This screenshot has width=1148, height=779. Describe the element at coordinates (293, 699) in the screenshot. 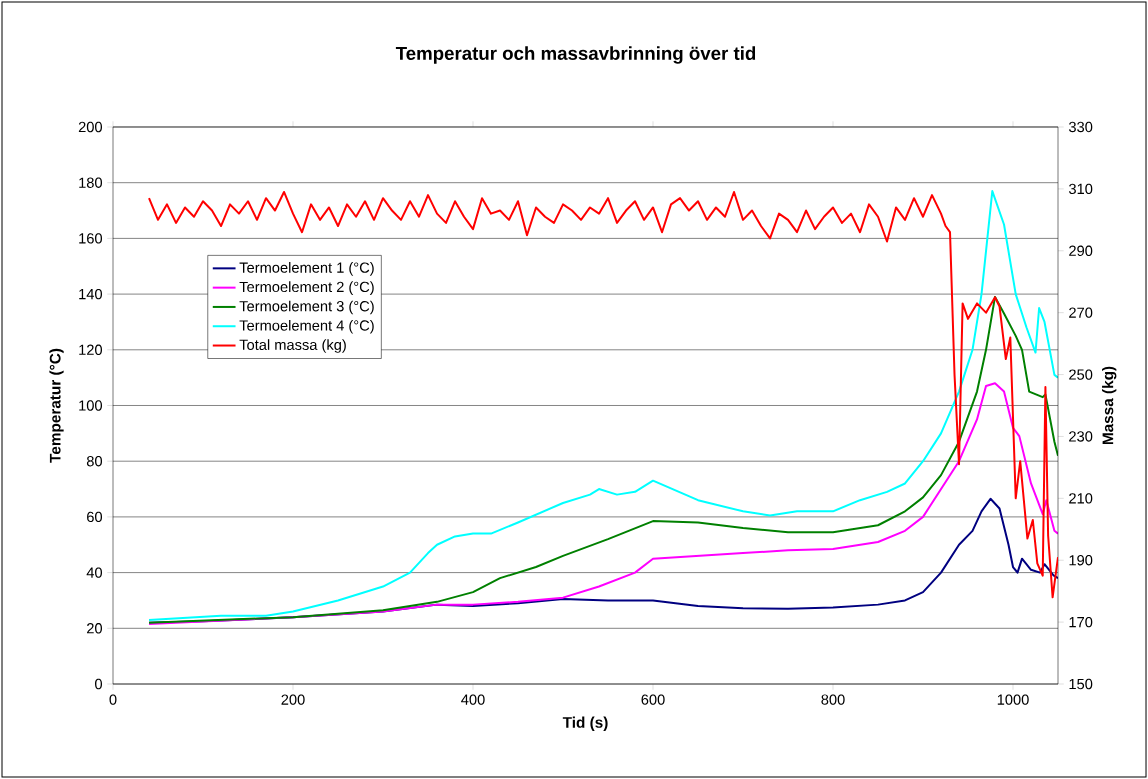

I see `x-tick-label: 200` at that location.